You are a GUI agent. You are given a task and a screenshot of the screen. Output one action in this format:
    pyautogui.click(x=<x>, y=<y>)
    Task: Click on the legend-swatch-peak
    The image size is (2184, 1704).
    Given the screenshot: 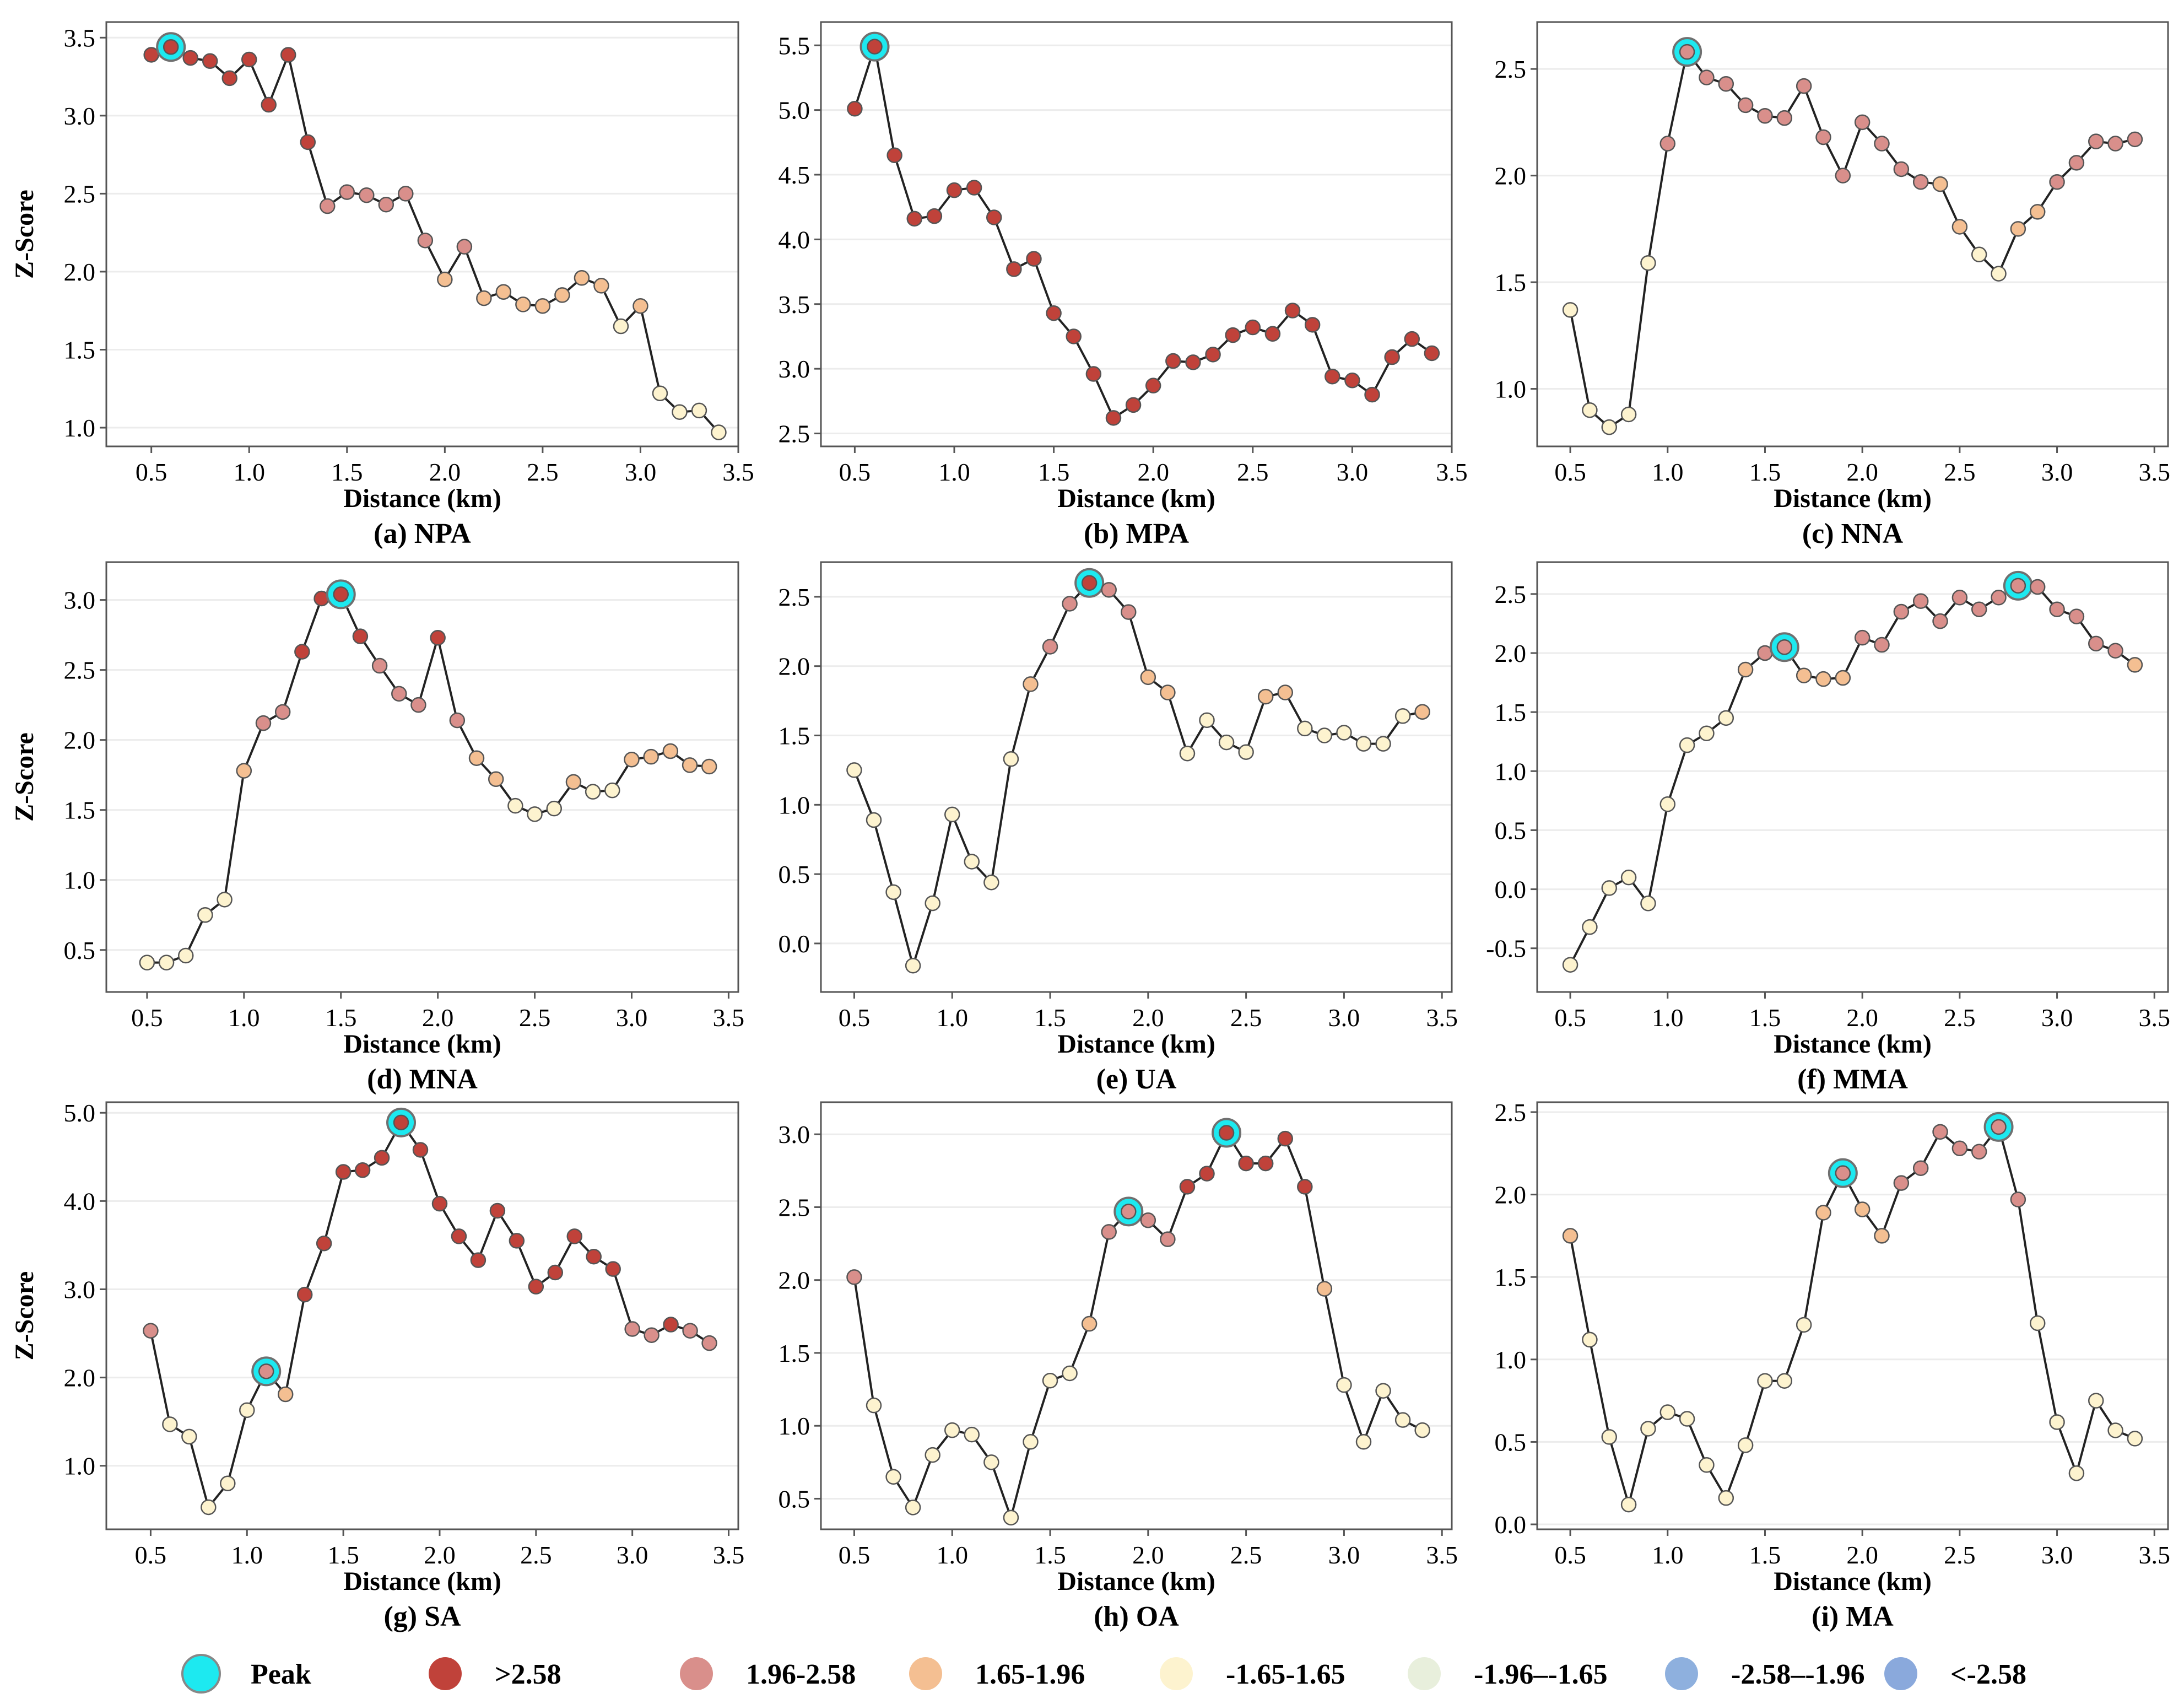 What is the action you would take?
    pyautogui.click(x=201, y=1674)
    